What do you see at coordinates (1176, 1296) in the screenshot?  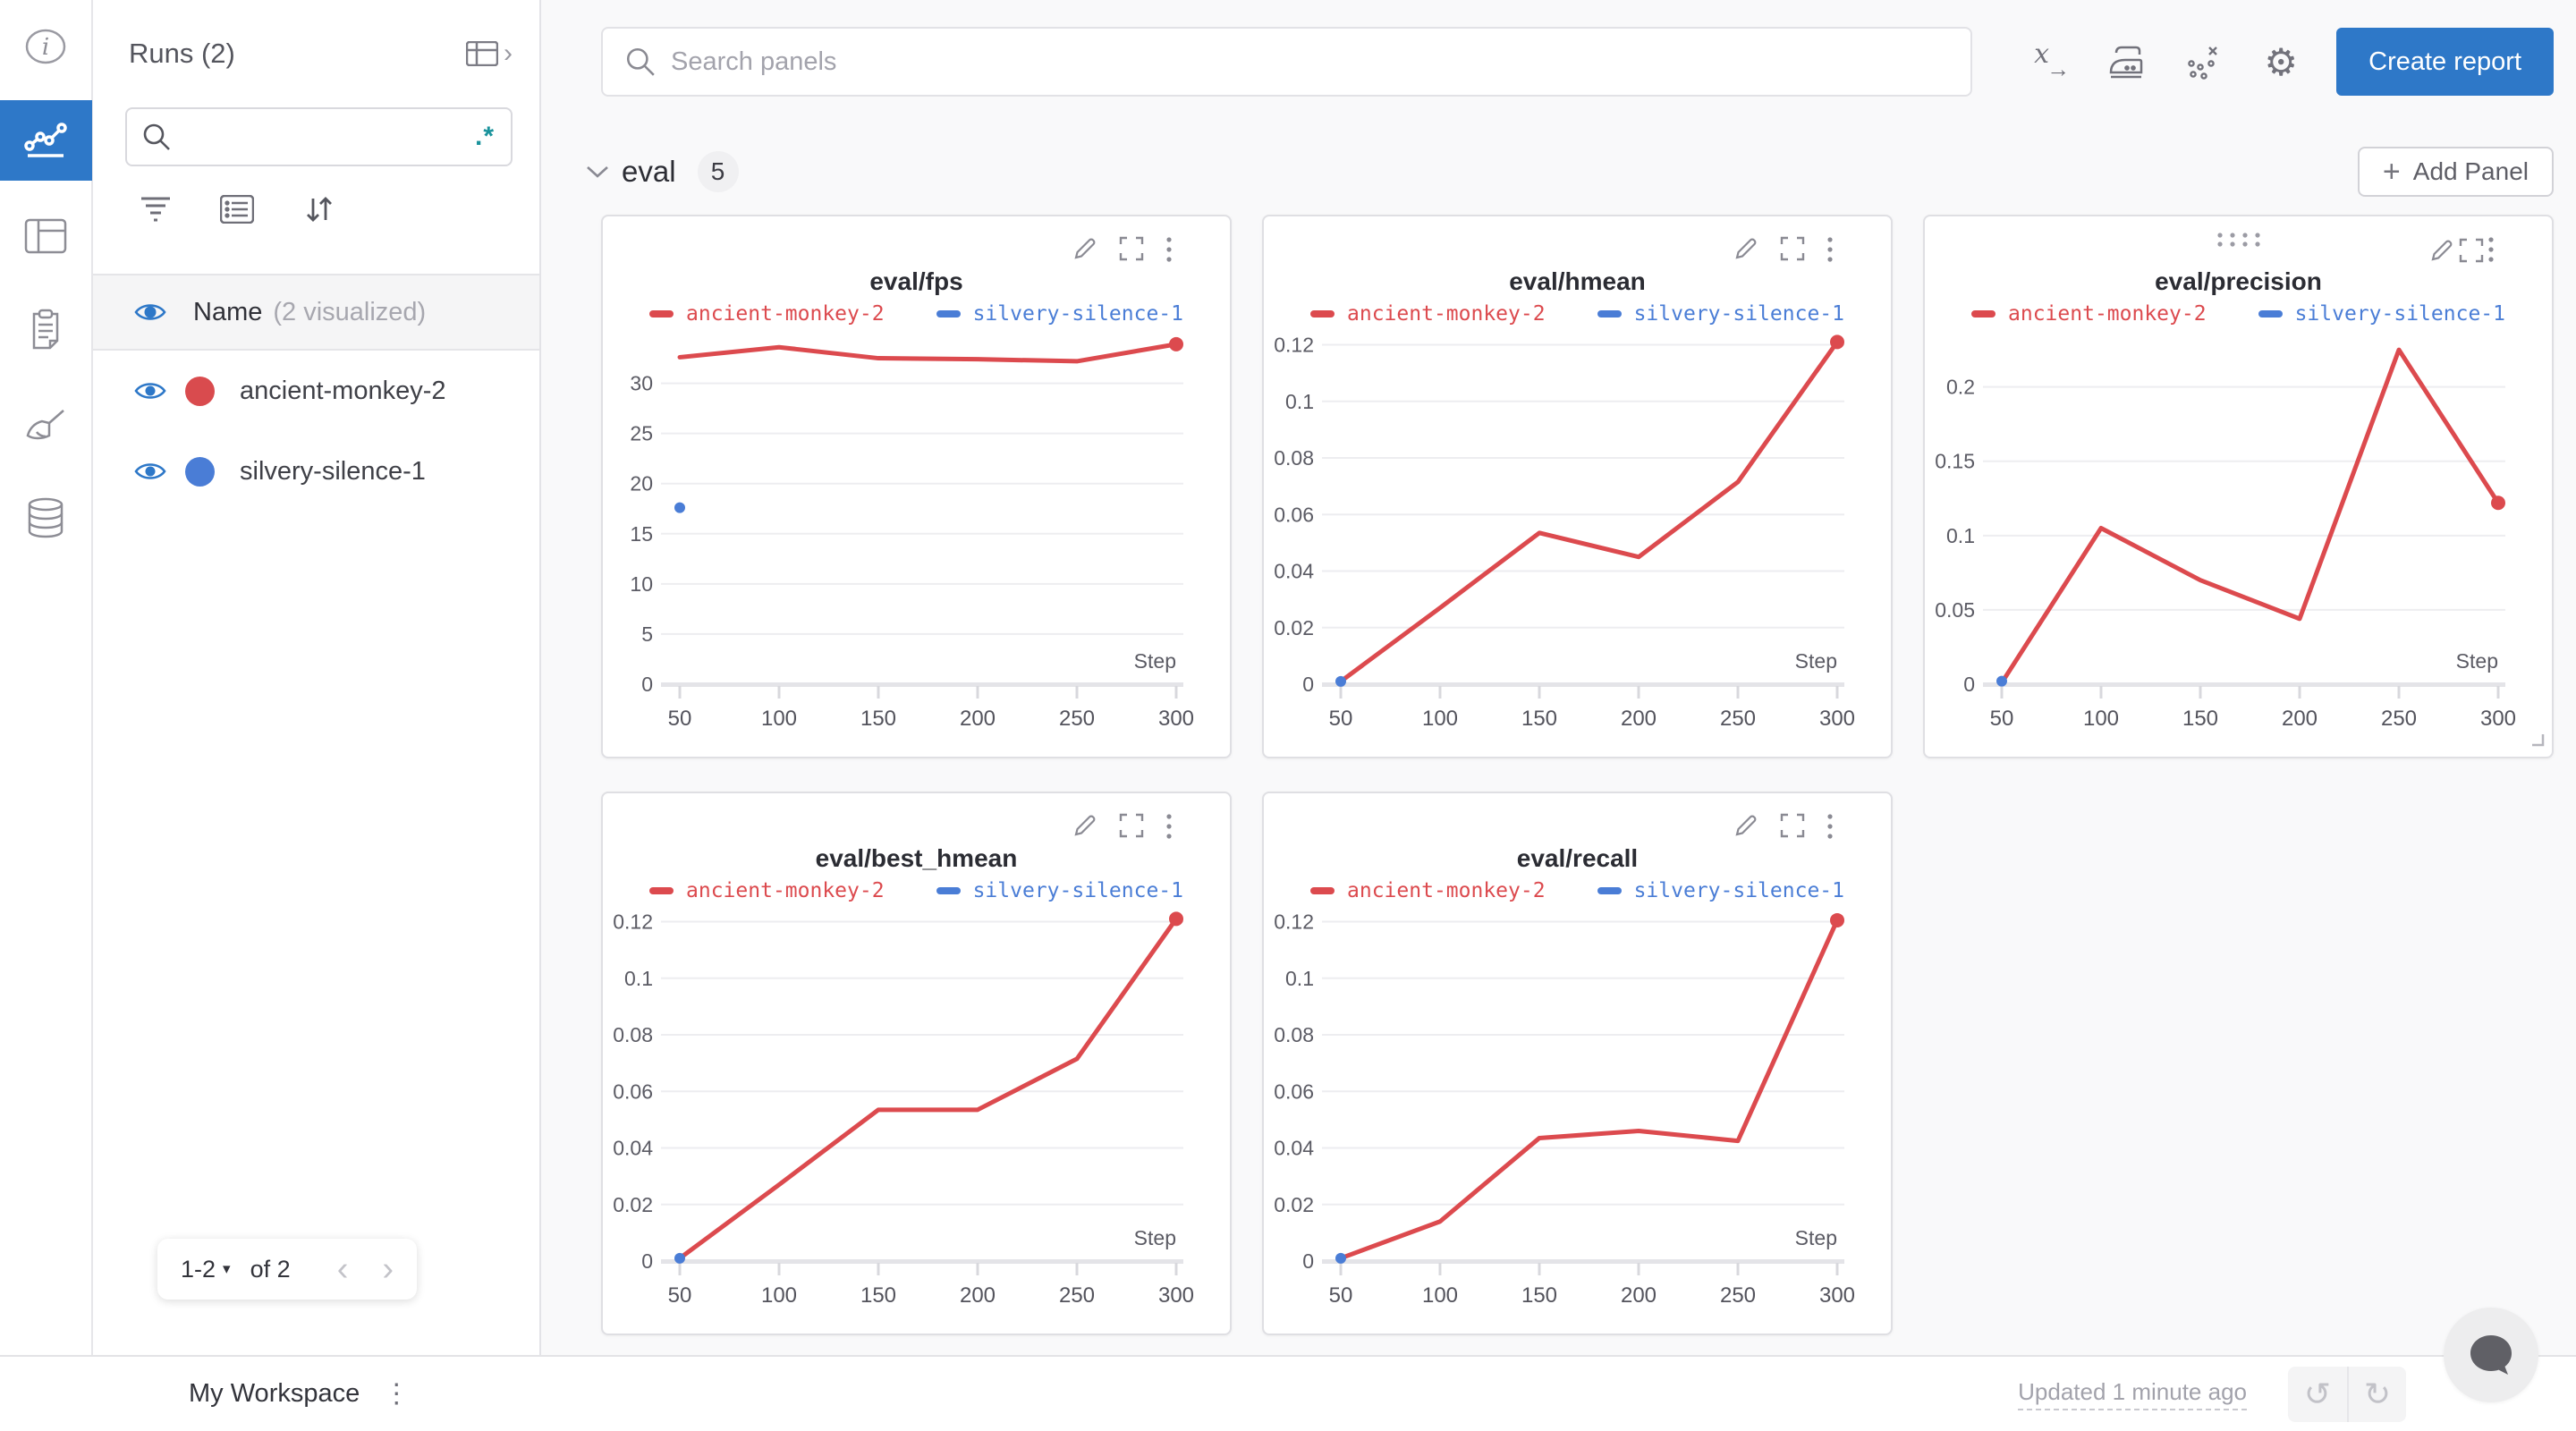 I see `svg-text: 300` at bounding box center [1176, 1296].